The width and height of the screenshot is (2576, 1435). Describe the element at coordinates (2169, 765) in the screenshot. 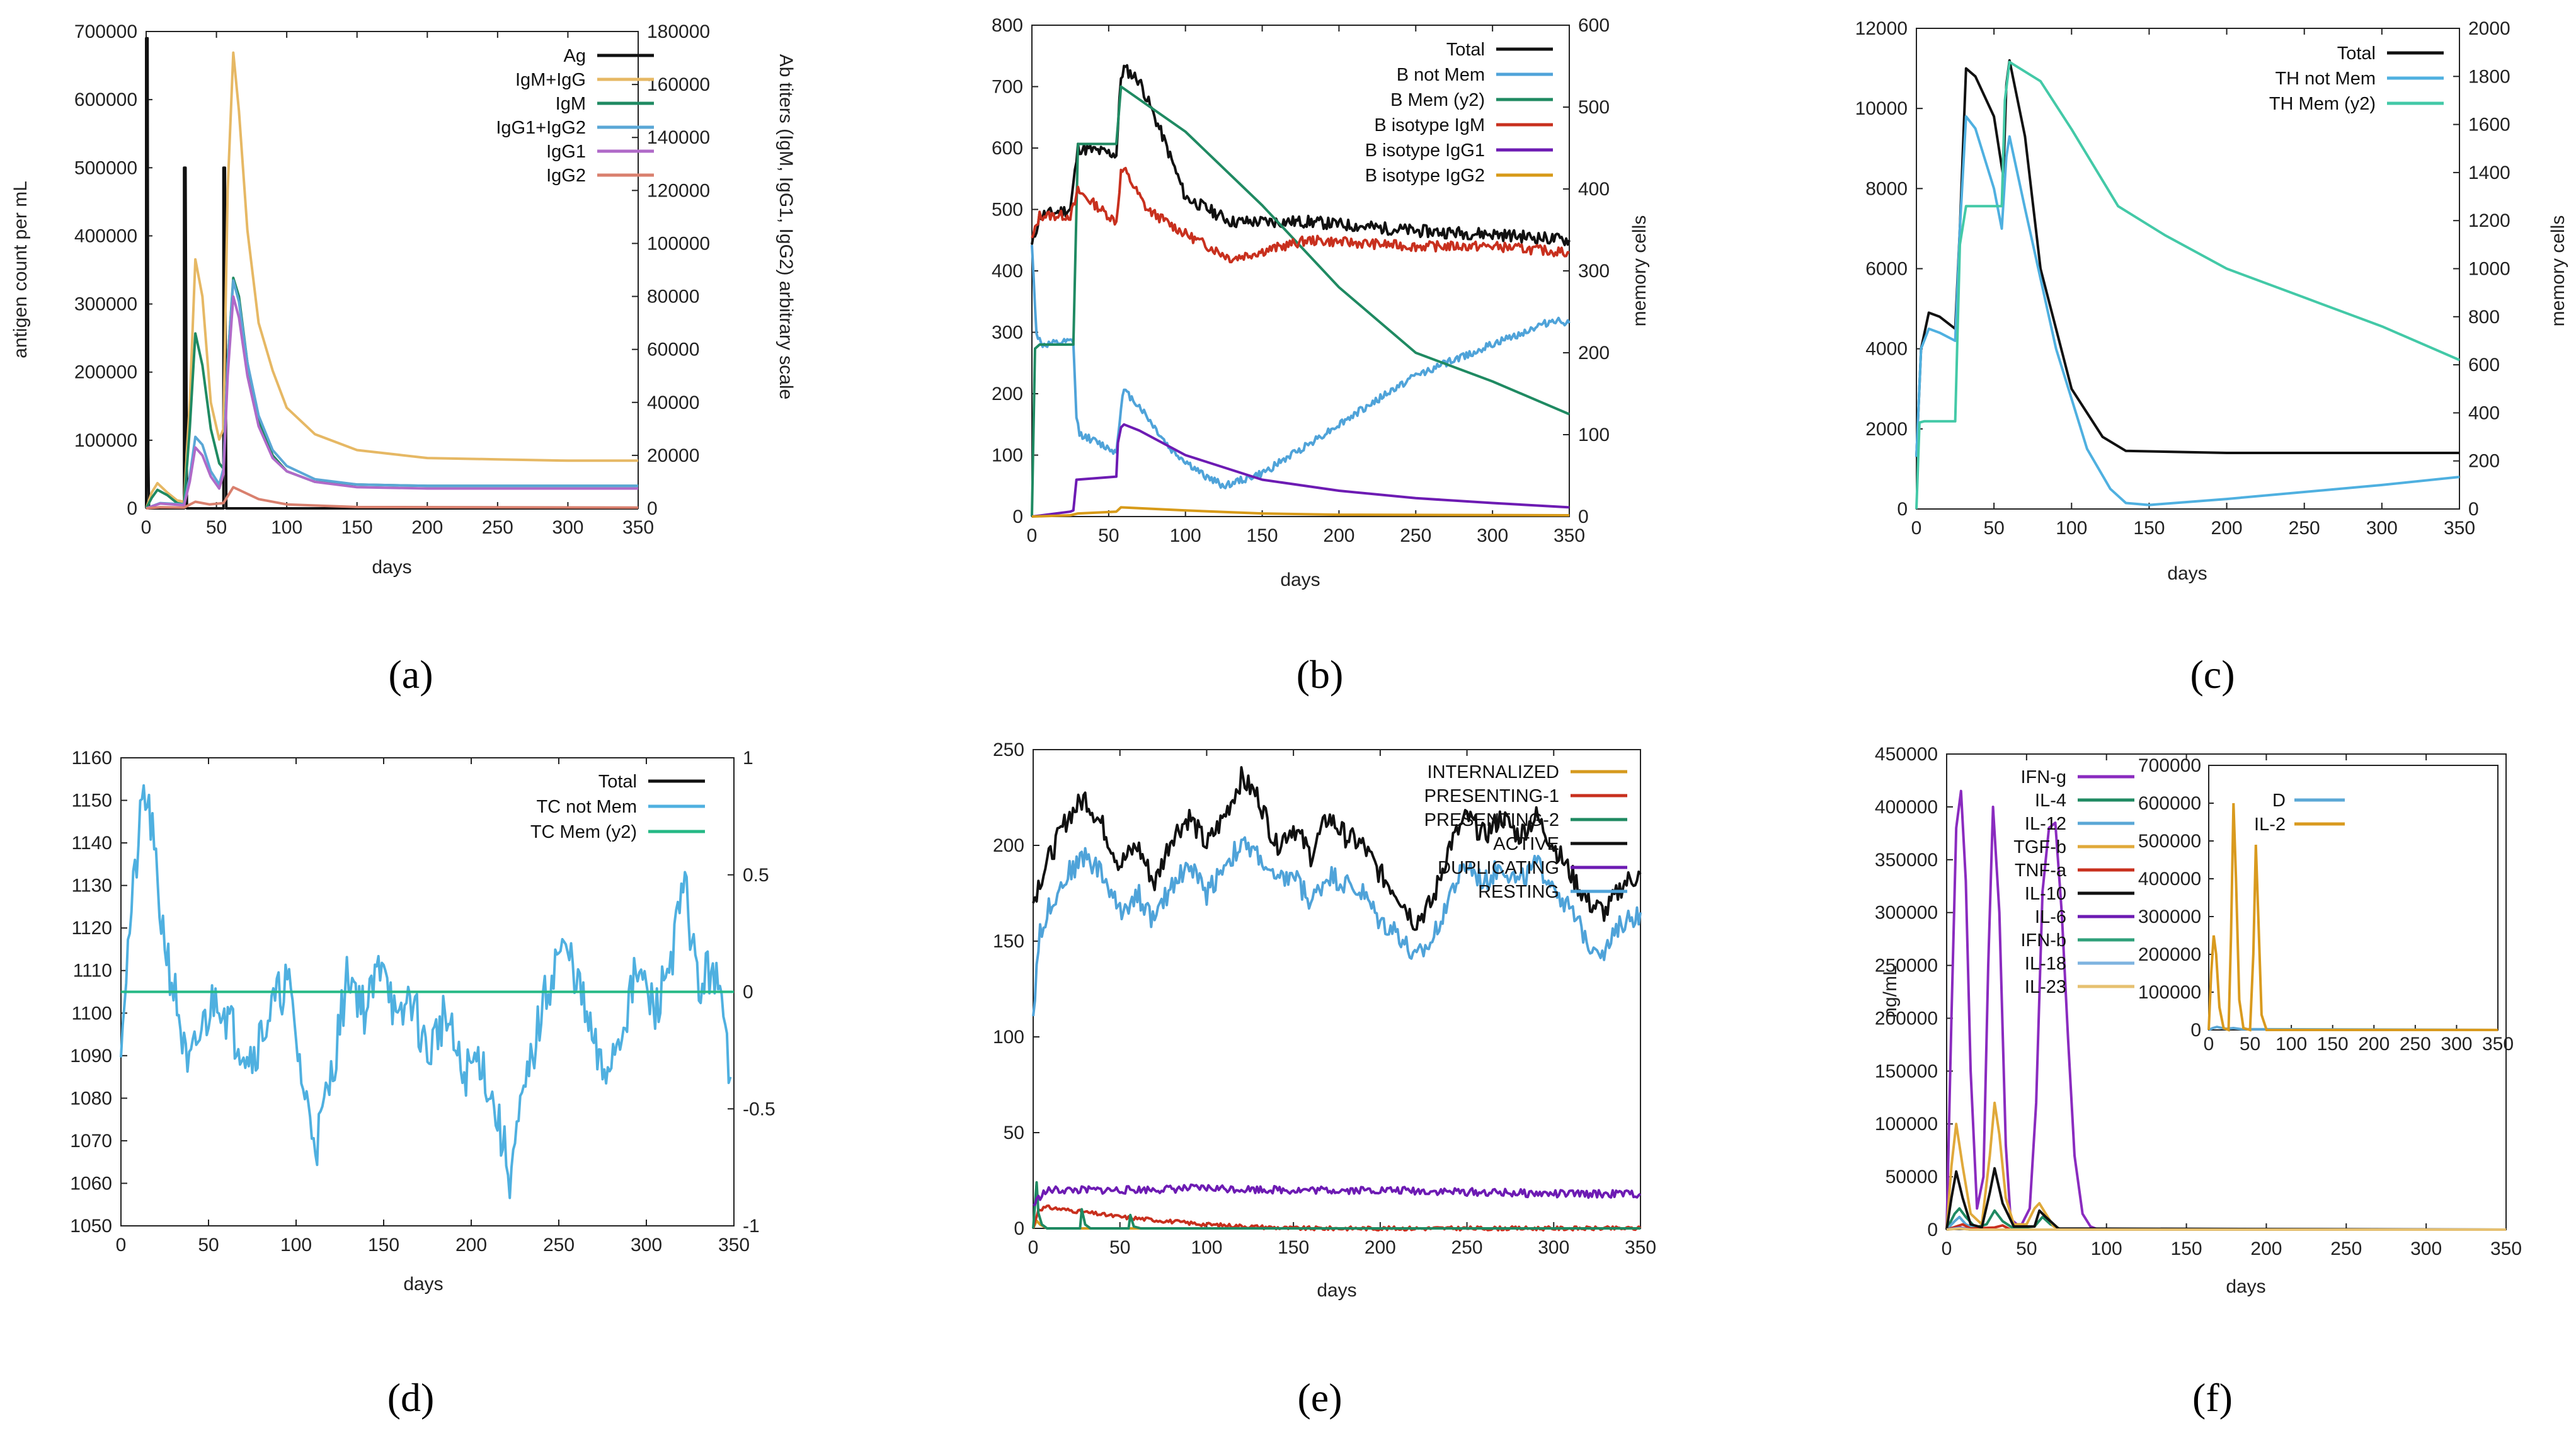

I see `inset-y-tick-label: 700000` at that location.